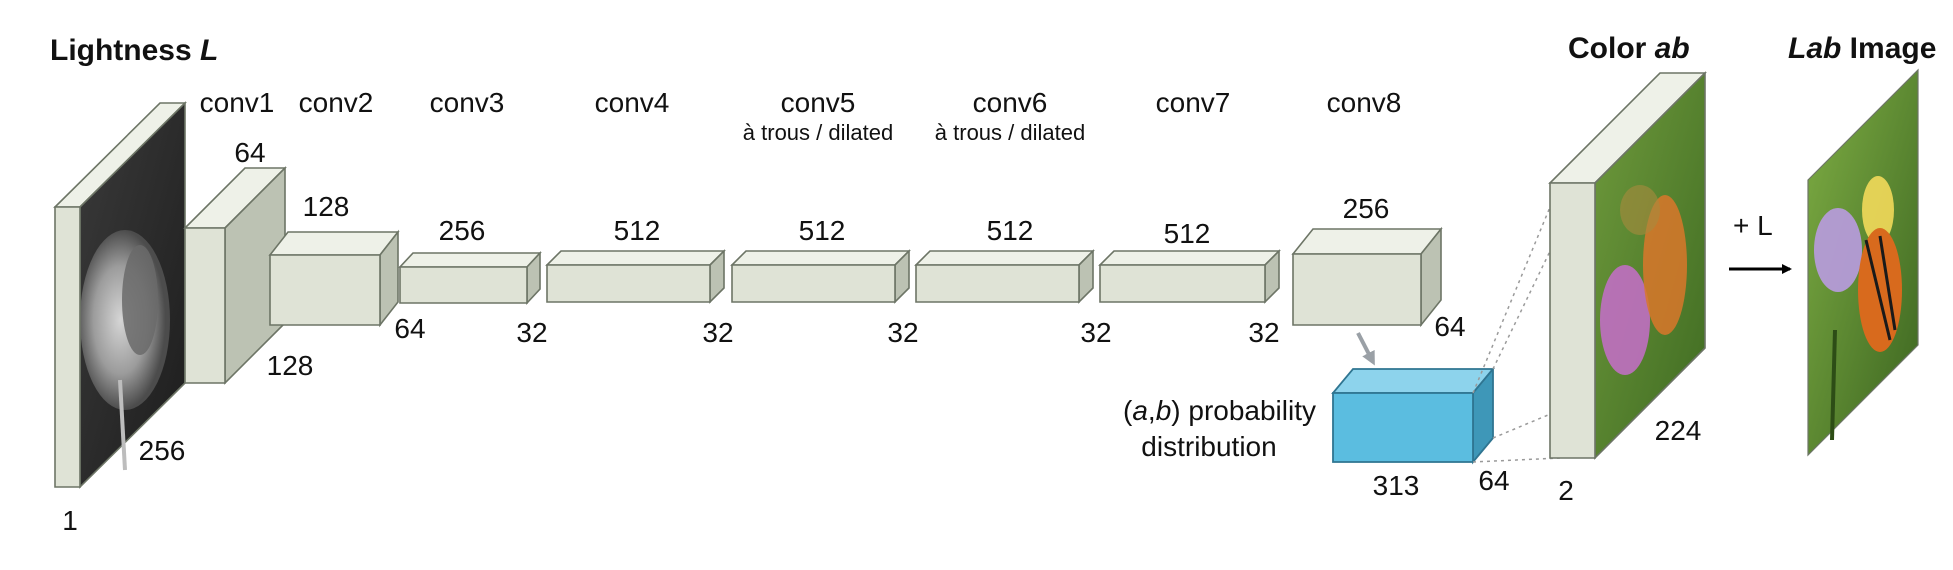 The image size is (1953, 570). I want to click on conv5-block, so click(820, 276).